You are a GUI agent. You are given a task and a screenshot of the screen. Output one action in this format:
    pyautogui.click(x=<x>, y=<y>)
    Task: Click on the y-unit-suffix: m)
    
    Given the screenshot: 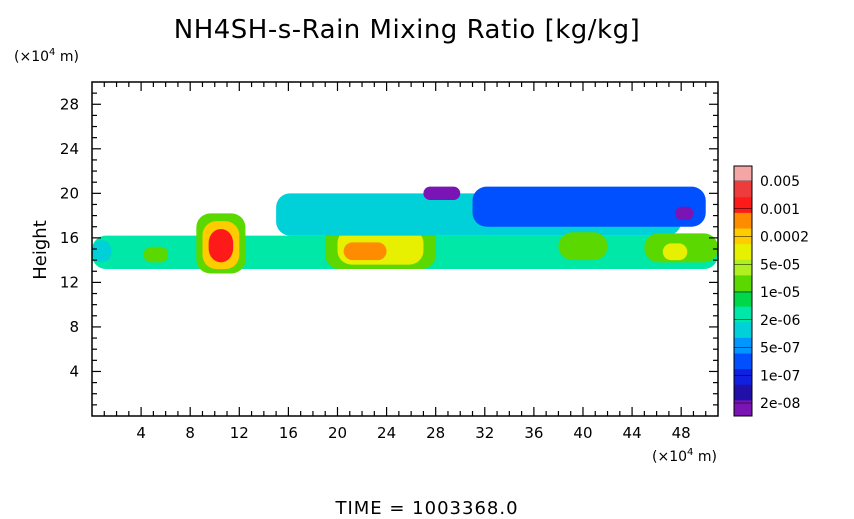 What is the action you would take?
    pyautogui.click(x=67, y=57)
    